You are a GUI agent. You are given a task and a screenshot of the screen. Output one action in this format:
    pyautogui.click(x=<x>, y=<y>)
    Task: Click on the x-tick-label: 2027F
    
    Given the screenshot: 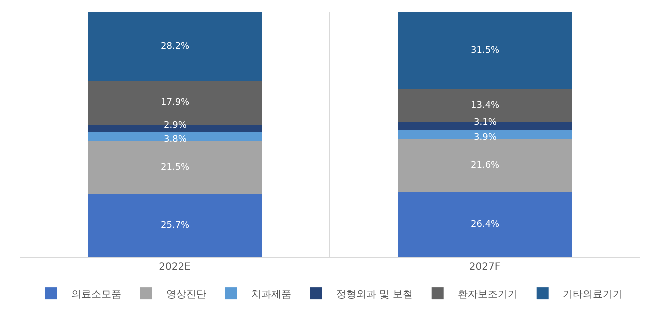 What is the action you would take?
    pyautogui.click(x=485, y=267)
    